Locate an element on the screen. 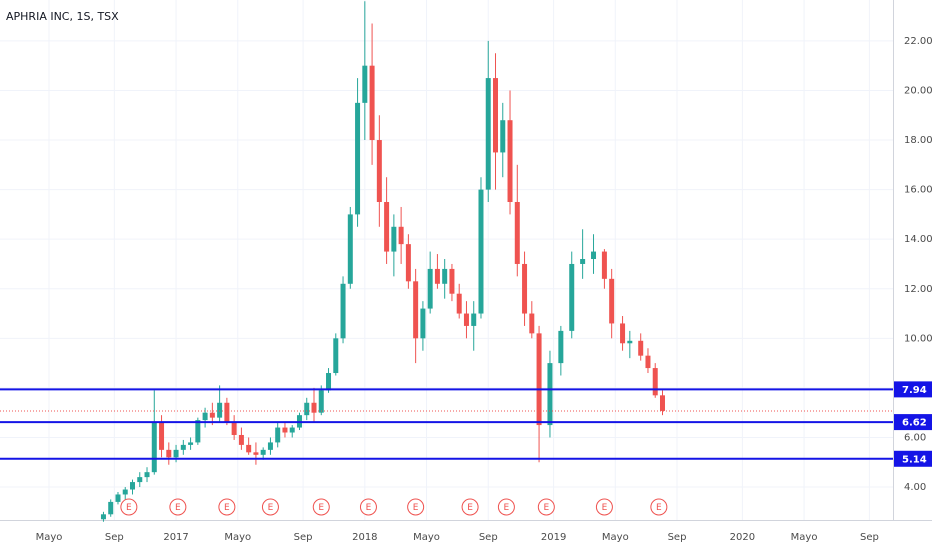 The height and width of the screenshot is (550, 932). level-label: 5.14 is located at coordinates (914, 459).